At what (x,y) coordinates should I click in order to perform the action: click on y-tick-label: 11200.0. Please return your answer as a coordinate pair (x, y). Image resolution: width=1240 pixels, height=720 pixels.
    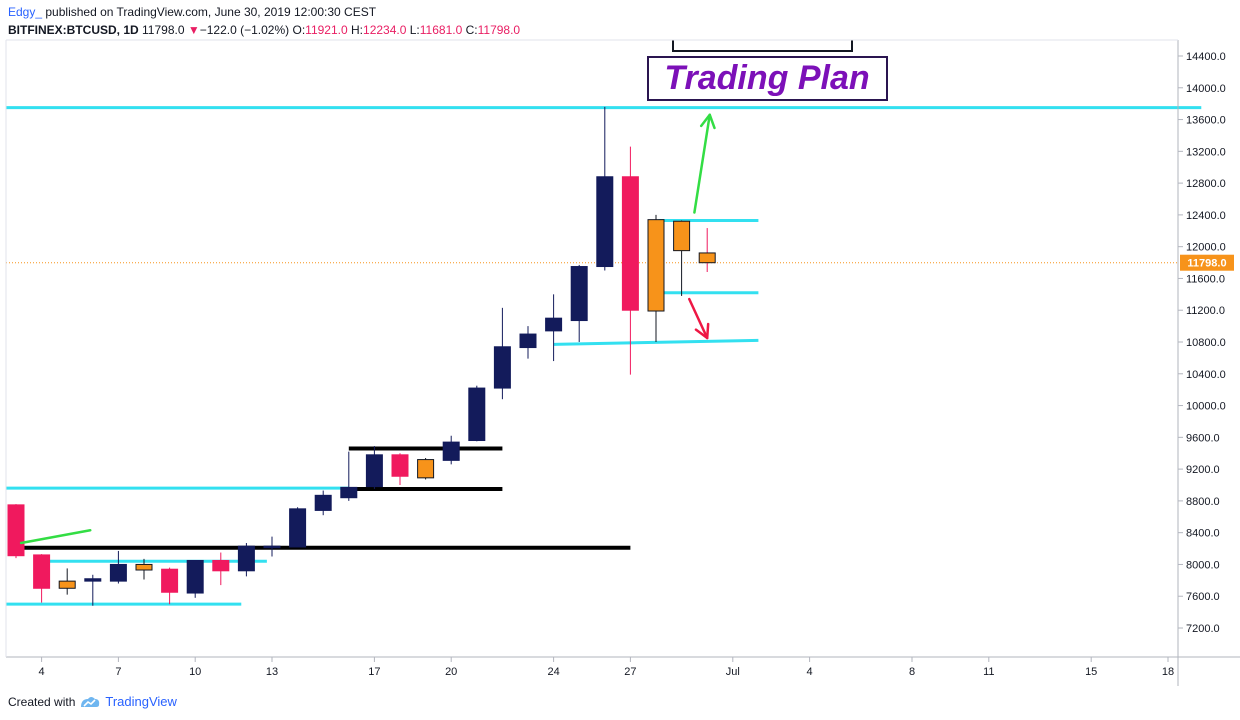
    Looking at the image, I should click on (1205, 311).